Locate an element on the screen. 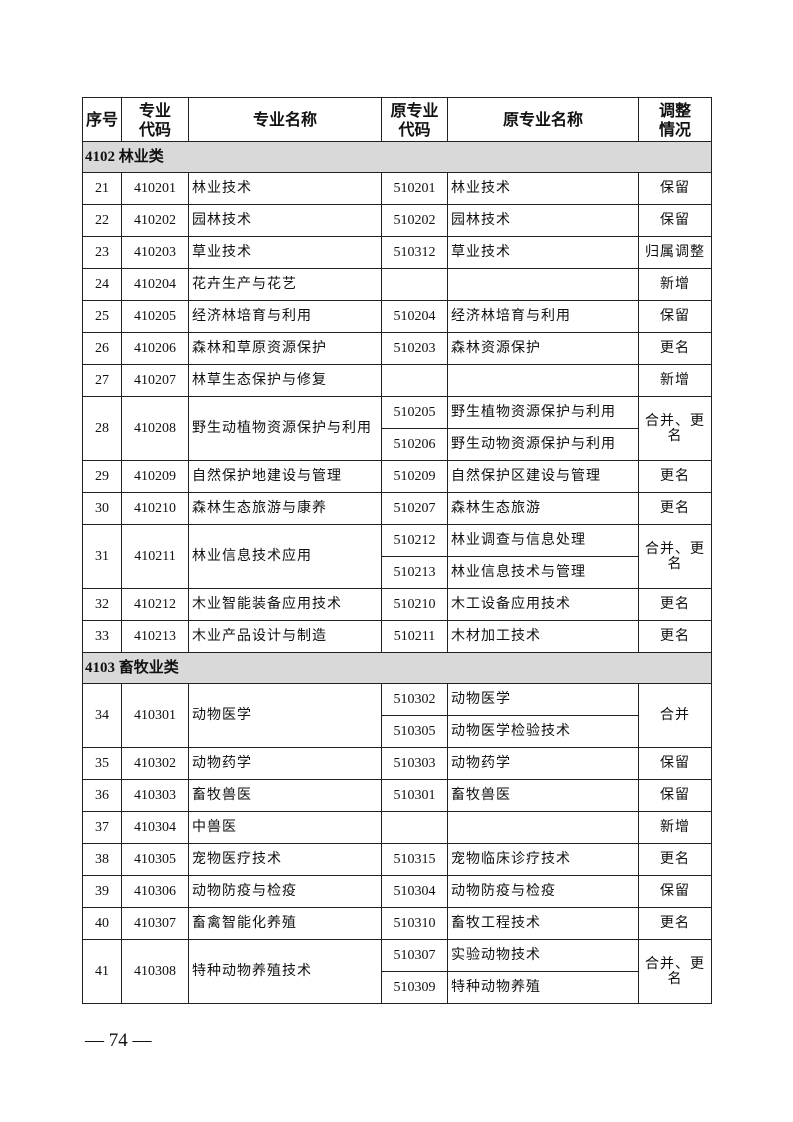  original-name: 木工设备应用技术 is located at coordinates (543, 604).